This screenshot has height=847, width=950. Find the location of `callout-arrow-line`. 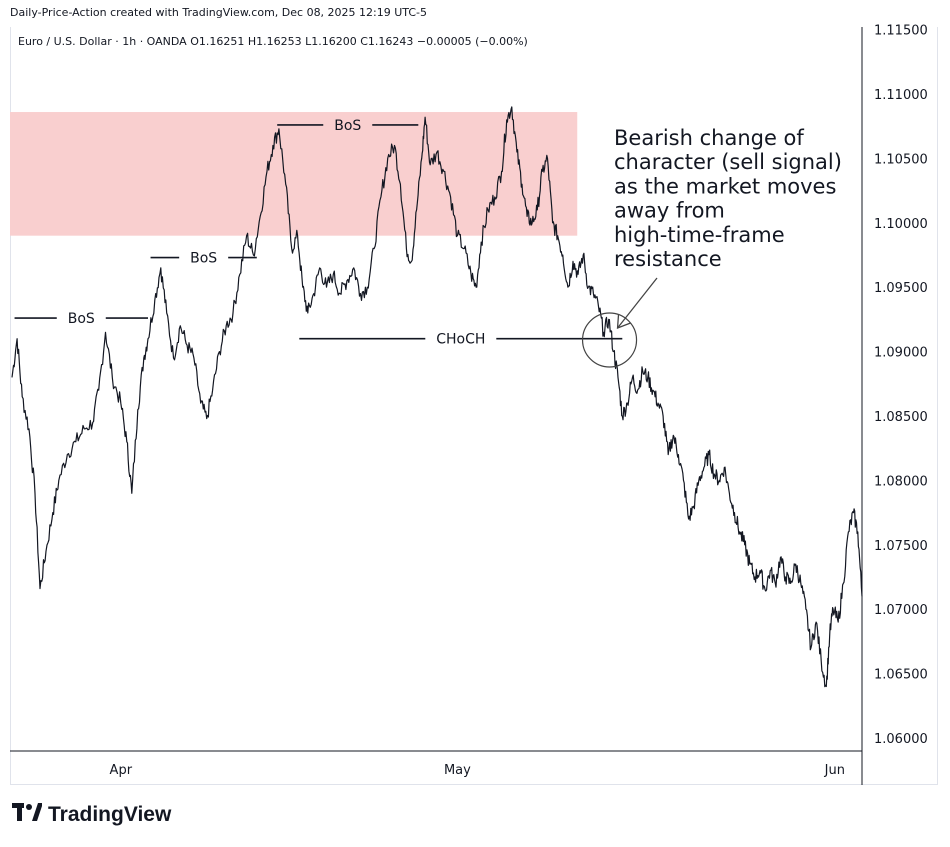

callout-arrow-line is located at coordinates (637, 303).